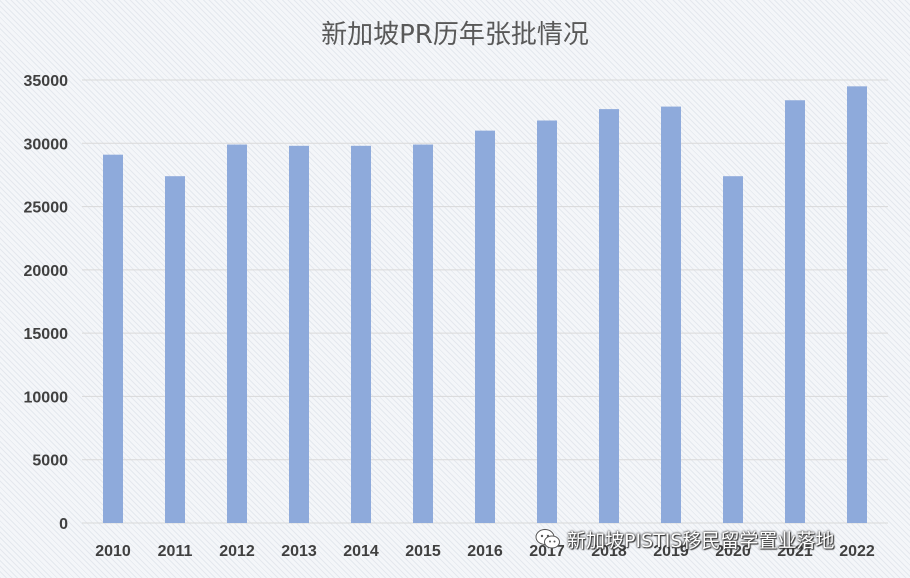  What do you see at coordinates (46, 397) in the screenshot?
I see `y-tick-label: 10000` at bounding box center [46, 397].